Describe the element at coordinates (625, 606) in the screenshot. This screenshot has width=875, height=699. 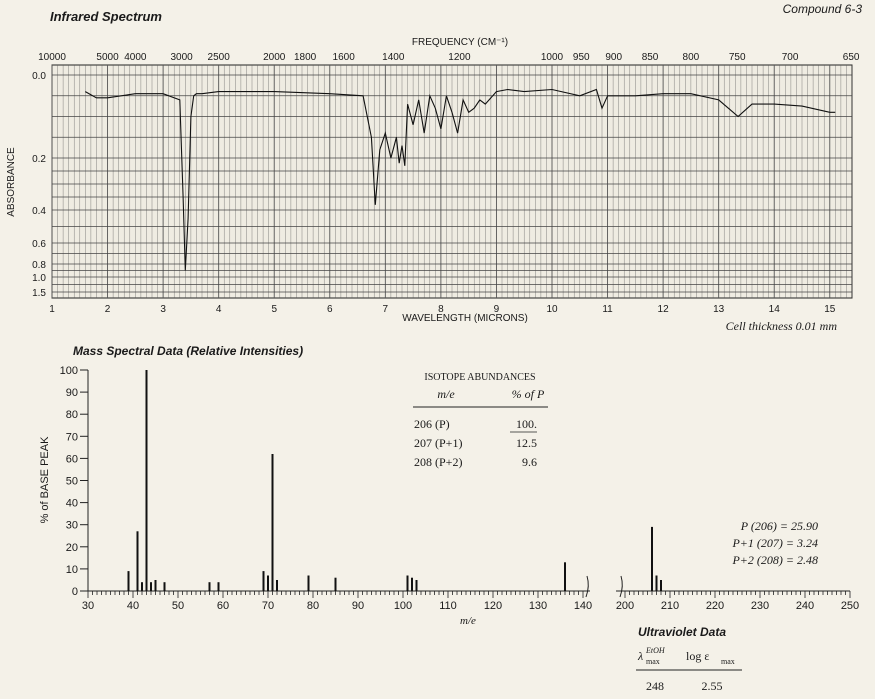
I see `ms-x-tick-label: 200` at that location.